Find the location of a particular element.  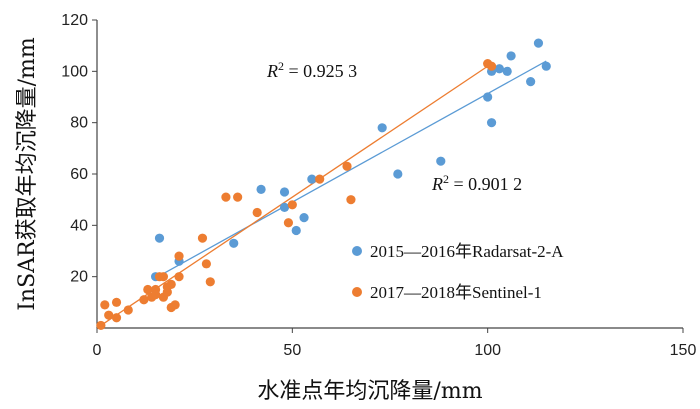

x-tick-label: 50 is located at coordinates (292, 350).